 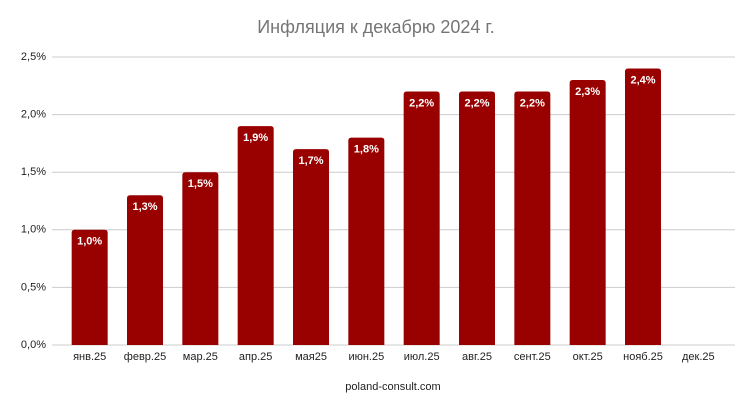 What do you see at coordinates (366, 150) in the screenshot?
I see `data-label: 1,8%` at bounding box center [366, 150].